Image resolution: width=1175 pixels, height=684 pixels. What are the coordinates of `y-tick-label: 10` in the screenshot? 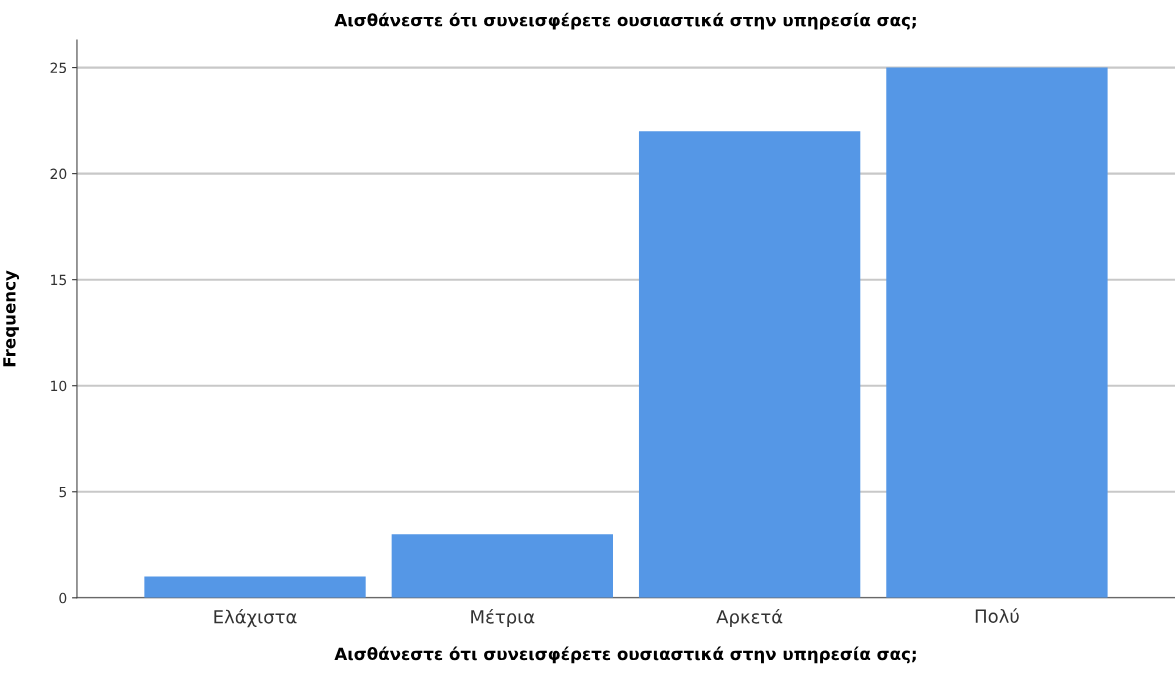 It's located at (59, 386).